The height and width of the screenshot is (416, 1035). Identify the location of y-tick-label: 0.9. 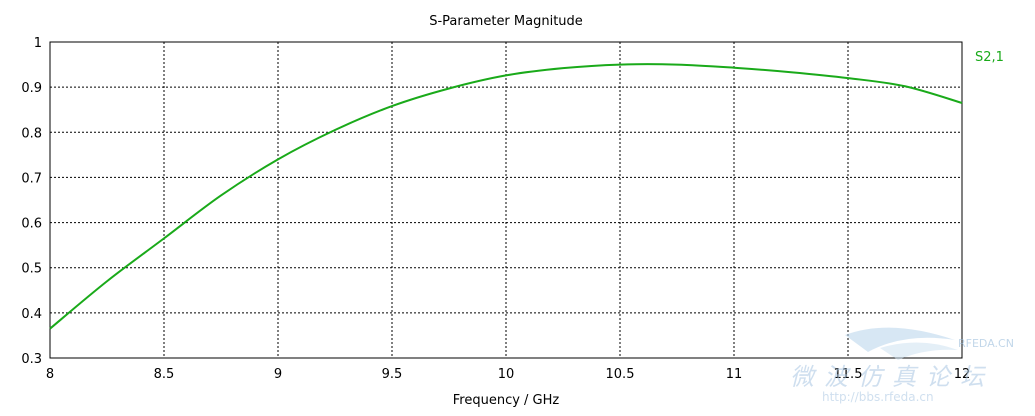
(31, 88).